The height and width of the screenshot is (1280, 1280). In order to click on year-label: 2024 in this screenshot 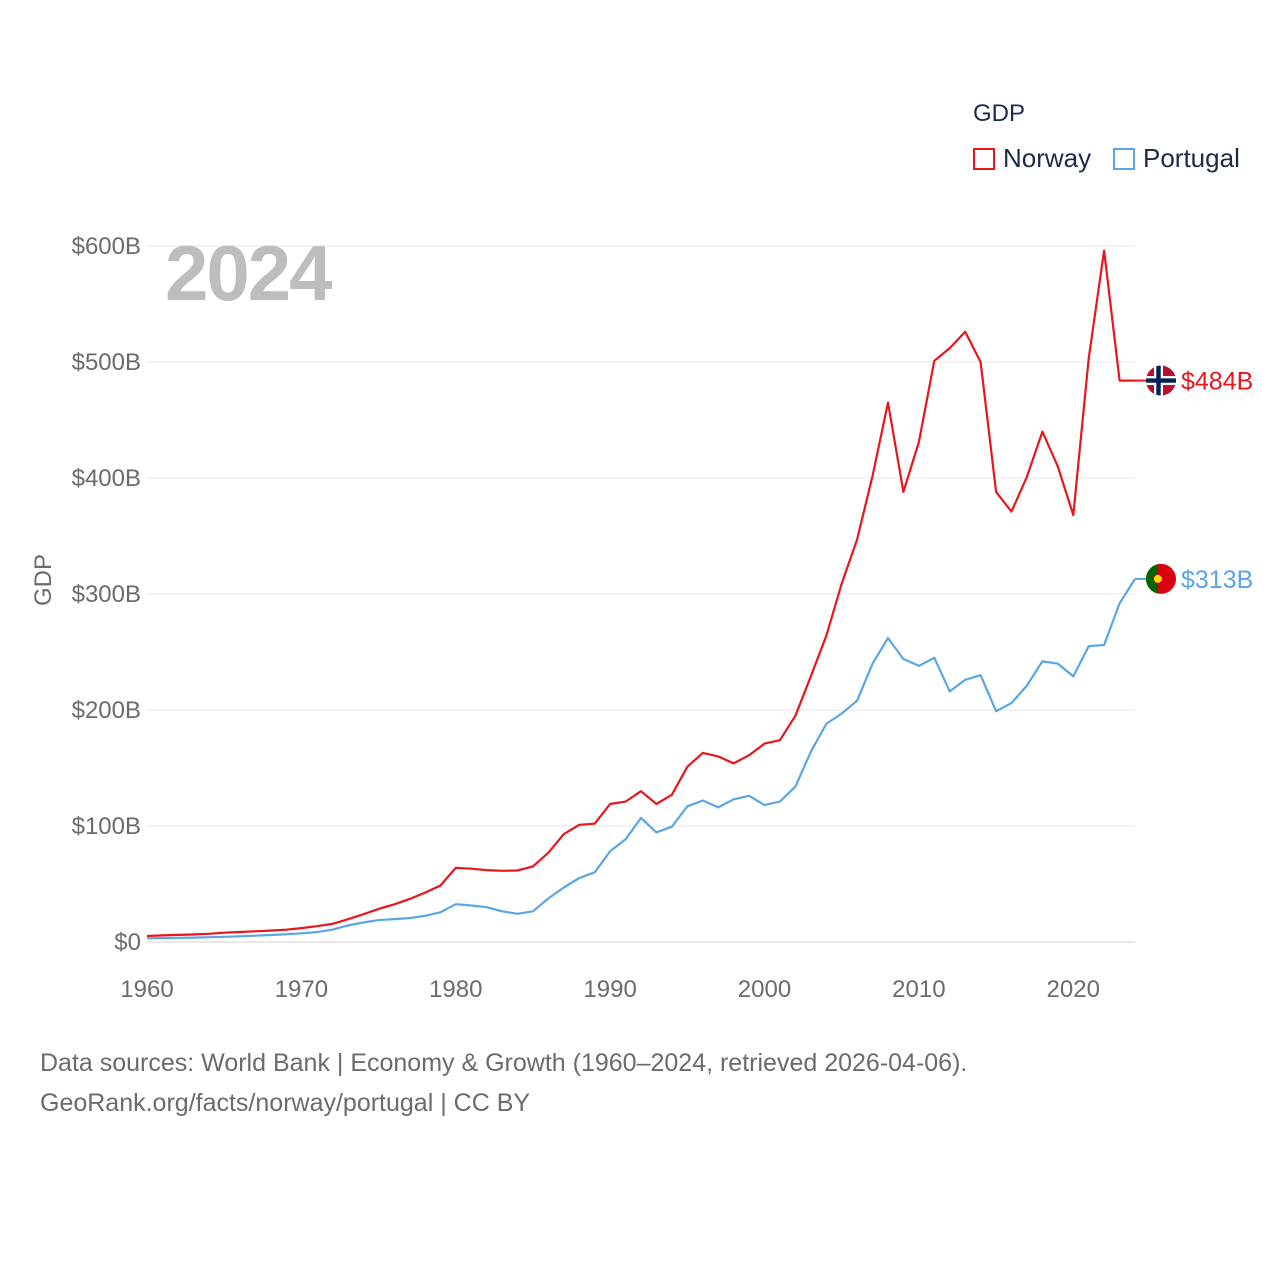, I will do `click(249, 273)`.